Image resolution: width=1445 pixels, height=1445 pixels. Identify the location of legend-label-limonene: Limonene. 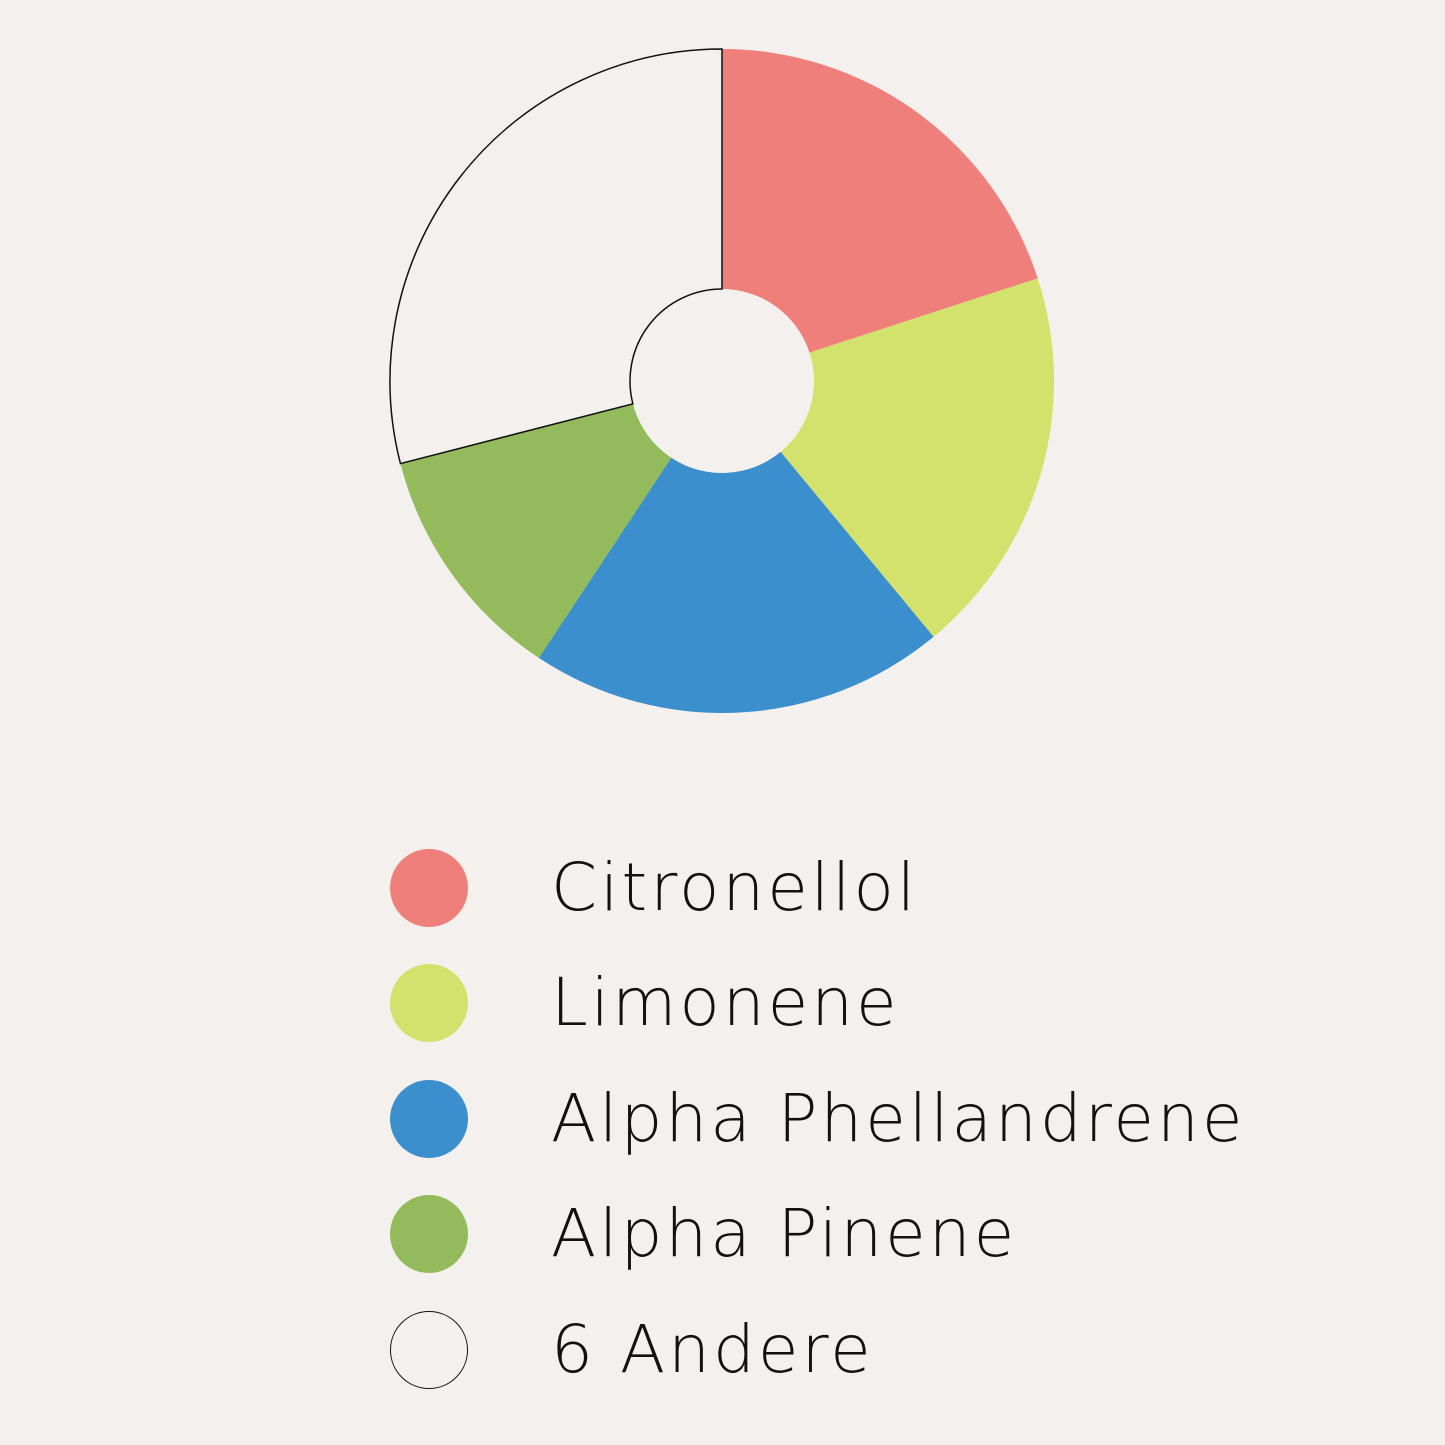
(725, 1003).